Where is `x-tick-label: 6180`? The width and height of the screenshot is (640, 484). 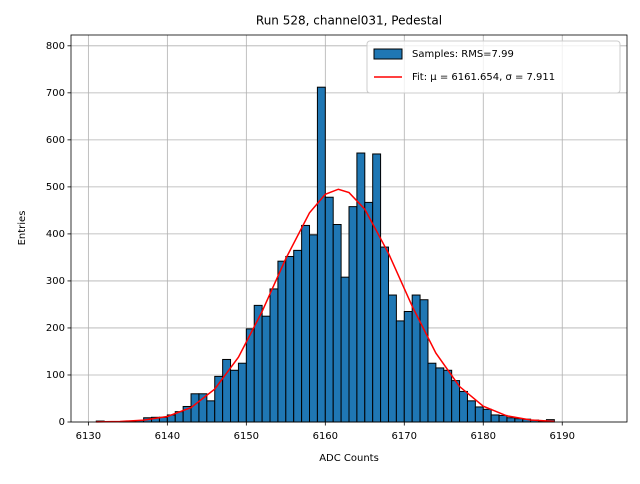
x-tick-label: 6180 is located at coordinates (483, 436).